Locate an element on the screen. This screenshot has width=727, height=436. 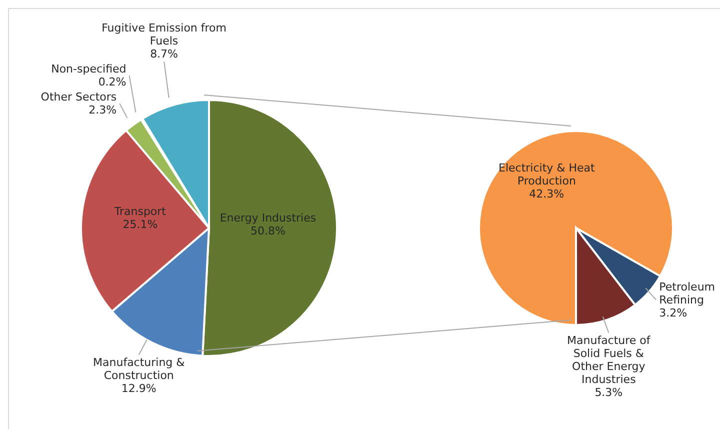
data-label: 0.2% is located at coordinates (112, 82).